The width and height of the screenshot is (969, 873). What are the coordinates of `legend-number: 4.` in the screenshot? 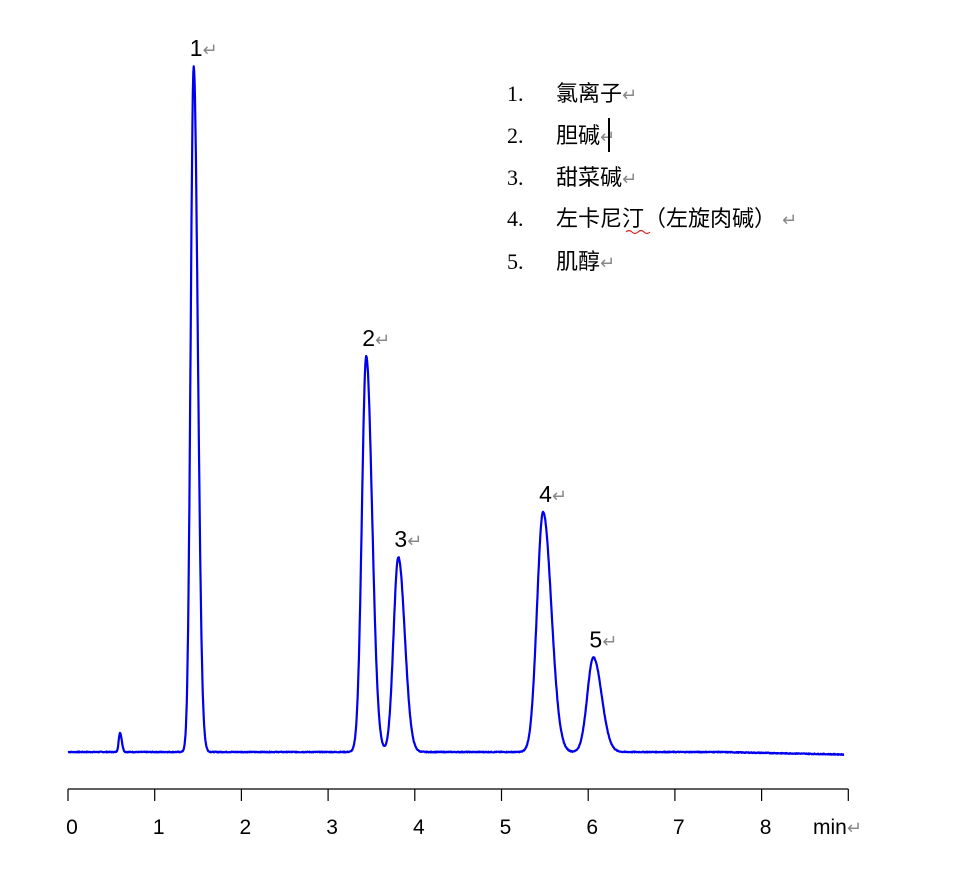 It's located at (515, 218).